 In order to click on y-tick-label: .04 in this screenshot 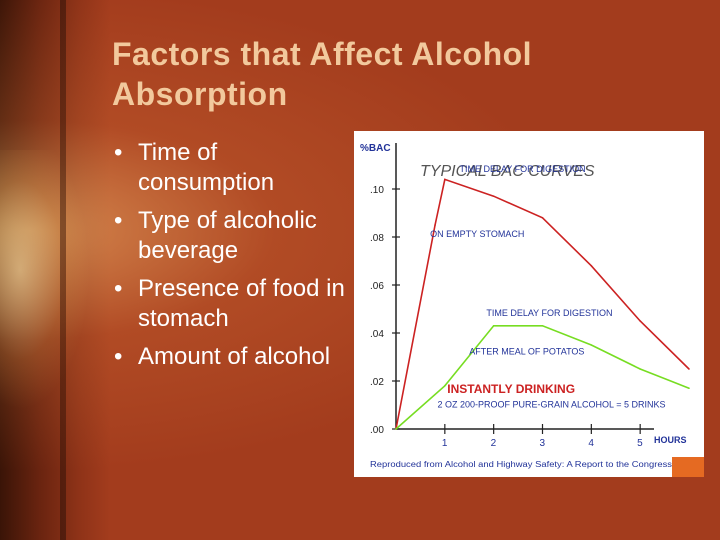, I will do `click(377, 334)`.